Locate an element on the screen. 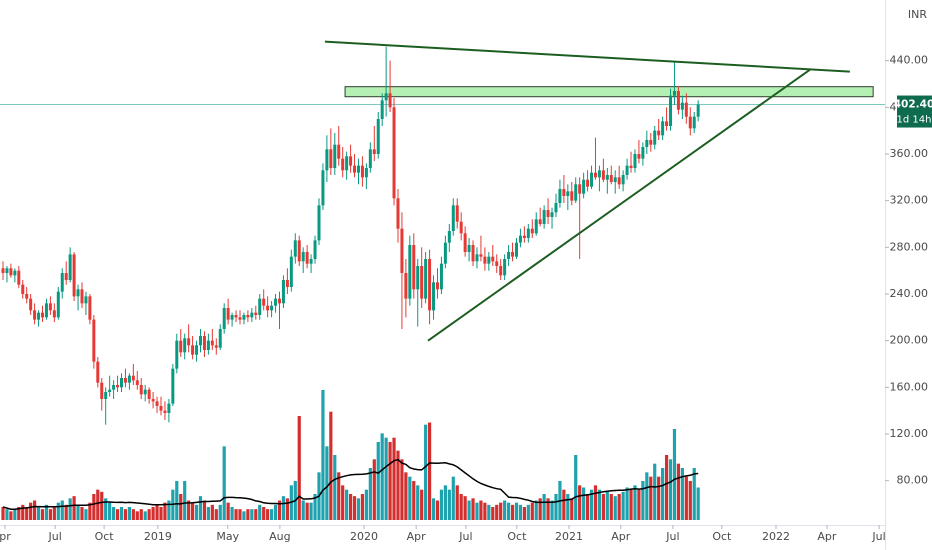 Image resolution: width=932 pixels, height=550 pixels. y-tick-label: 320.00 is located at coordinates (909, 200).